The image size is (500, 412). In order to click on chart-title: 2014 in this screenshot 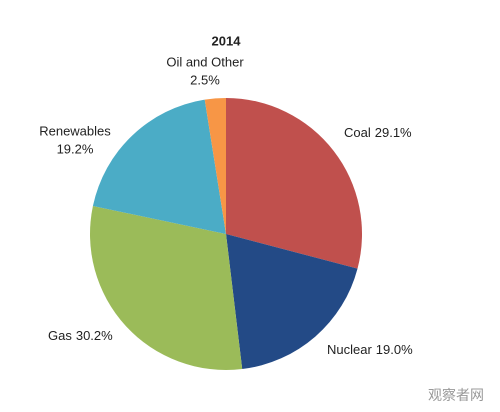, I will do `click(227, 40)`.